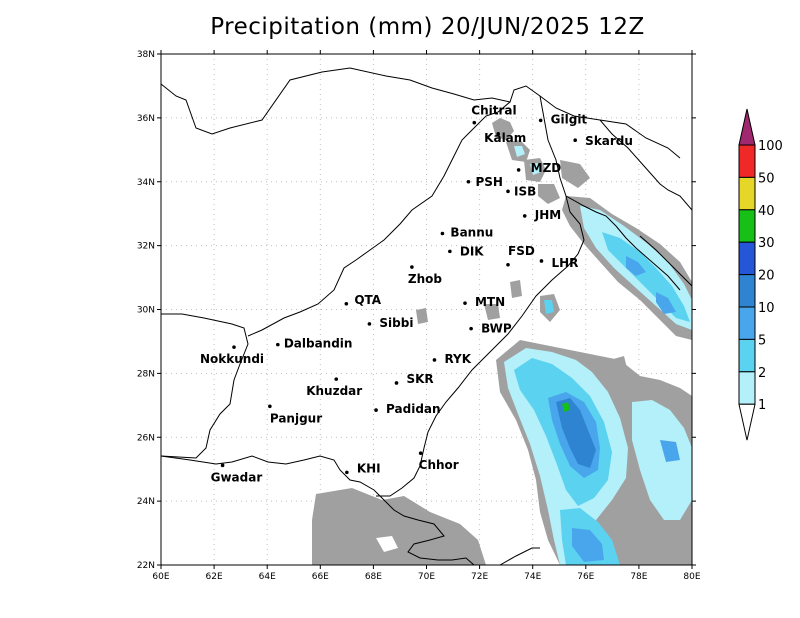 The height and width of the screenshot is (618, 800). I want to click on x-tick-label: 74E, so click(532, 577).